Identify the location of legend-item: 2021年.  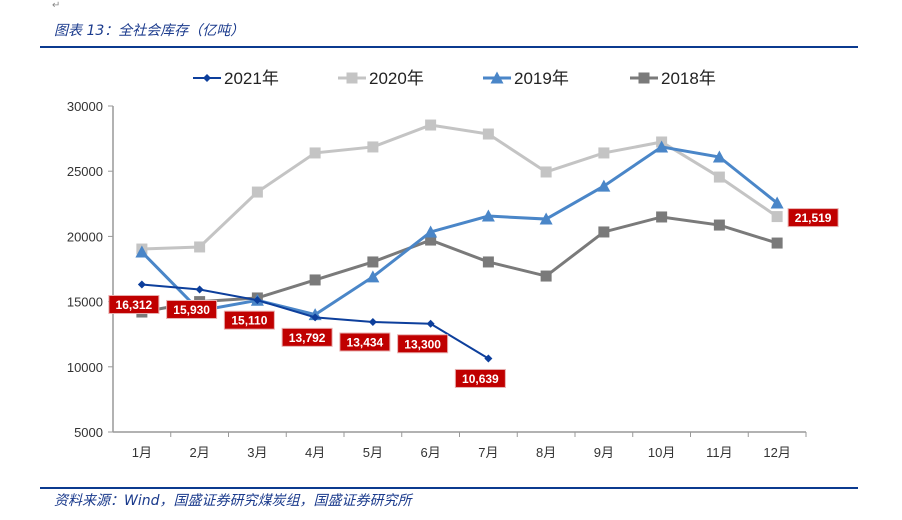
(236, 78).